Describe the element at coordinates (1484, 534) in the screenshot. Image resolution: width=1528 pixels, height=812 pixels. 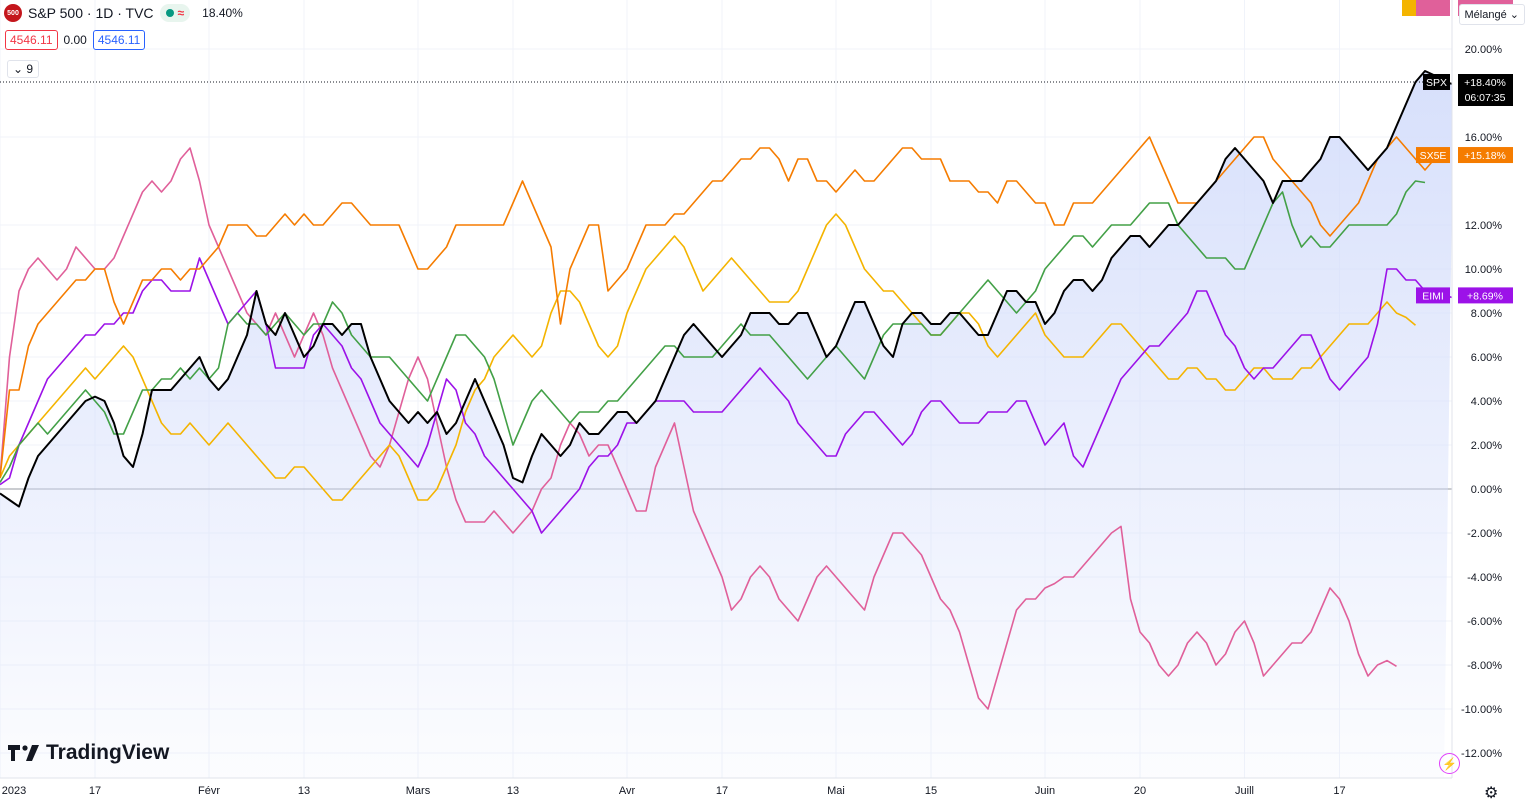
I see `y-tick-label: -2.00%` at that location.